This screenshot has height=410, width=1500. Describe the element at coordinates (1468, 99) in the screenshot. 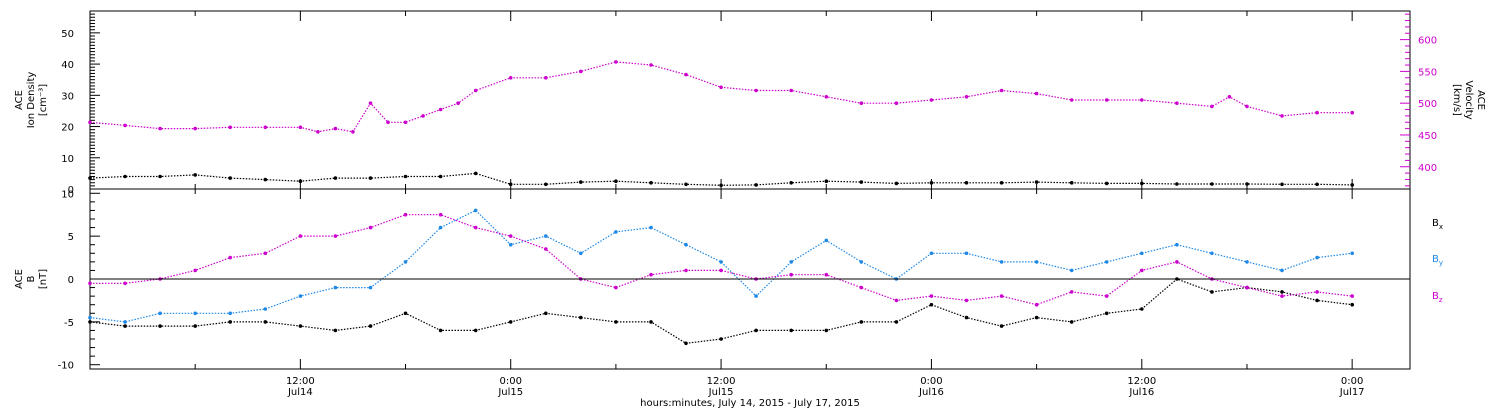

I see `velocity-ylabel-line2: Velocity` at that location.